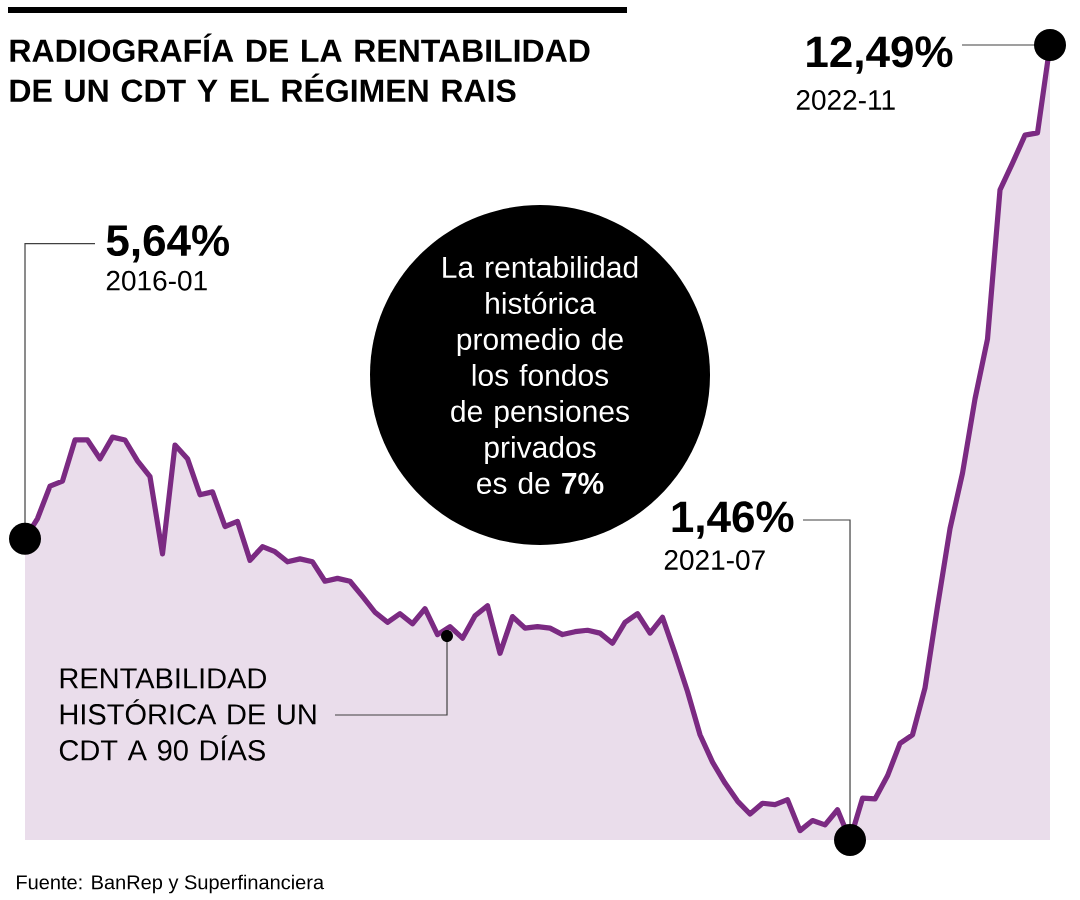 The image size is (1080, 900). I want to click on annotation: La rentabilidad histórica promedio de los fondos de pensiones privados es de 7%, so click(540, 374).